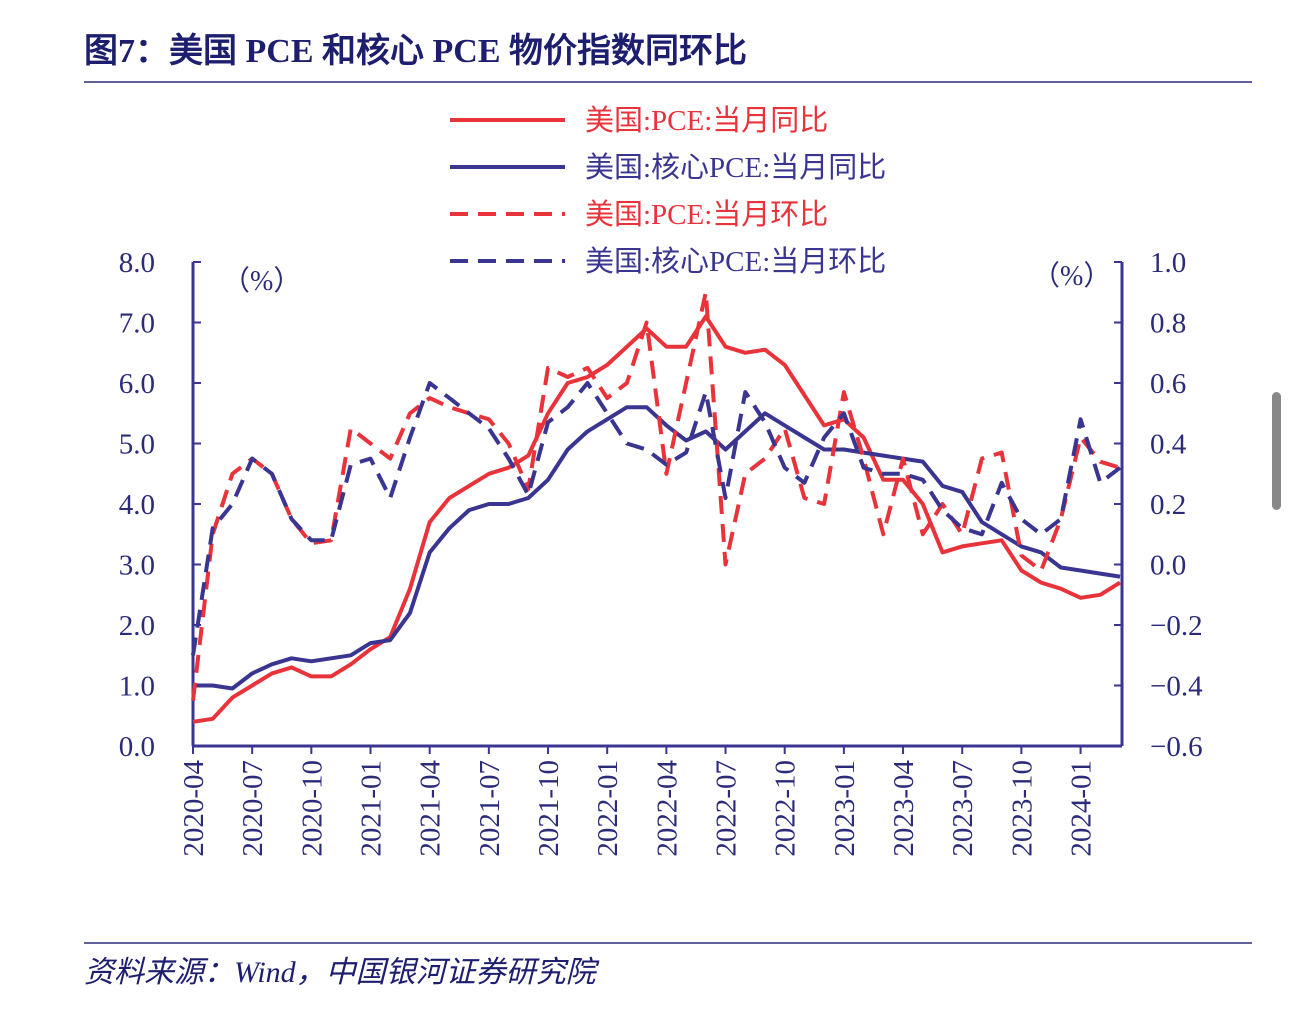 The height and width of the screenshot is (1022, 1290). I want to click on y2-tick-label: 0.0, so click(1168, 566).